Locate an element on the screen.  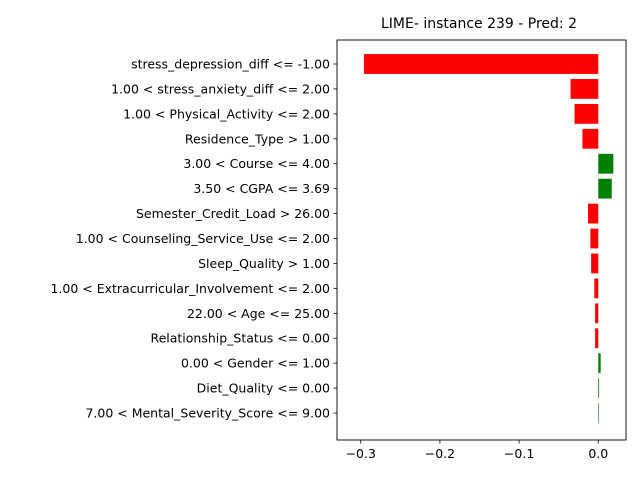
y-tick-label: 3.50 < CGPA <= 3.69 is located at coordinates (261, 188).